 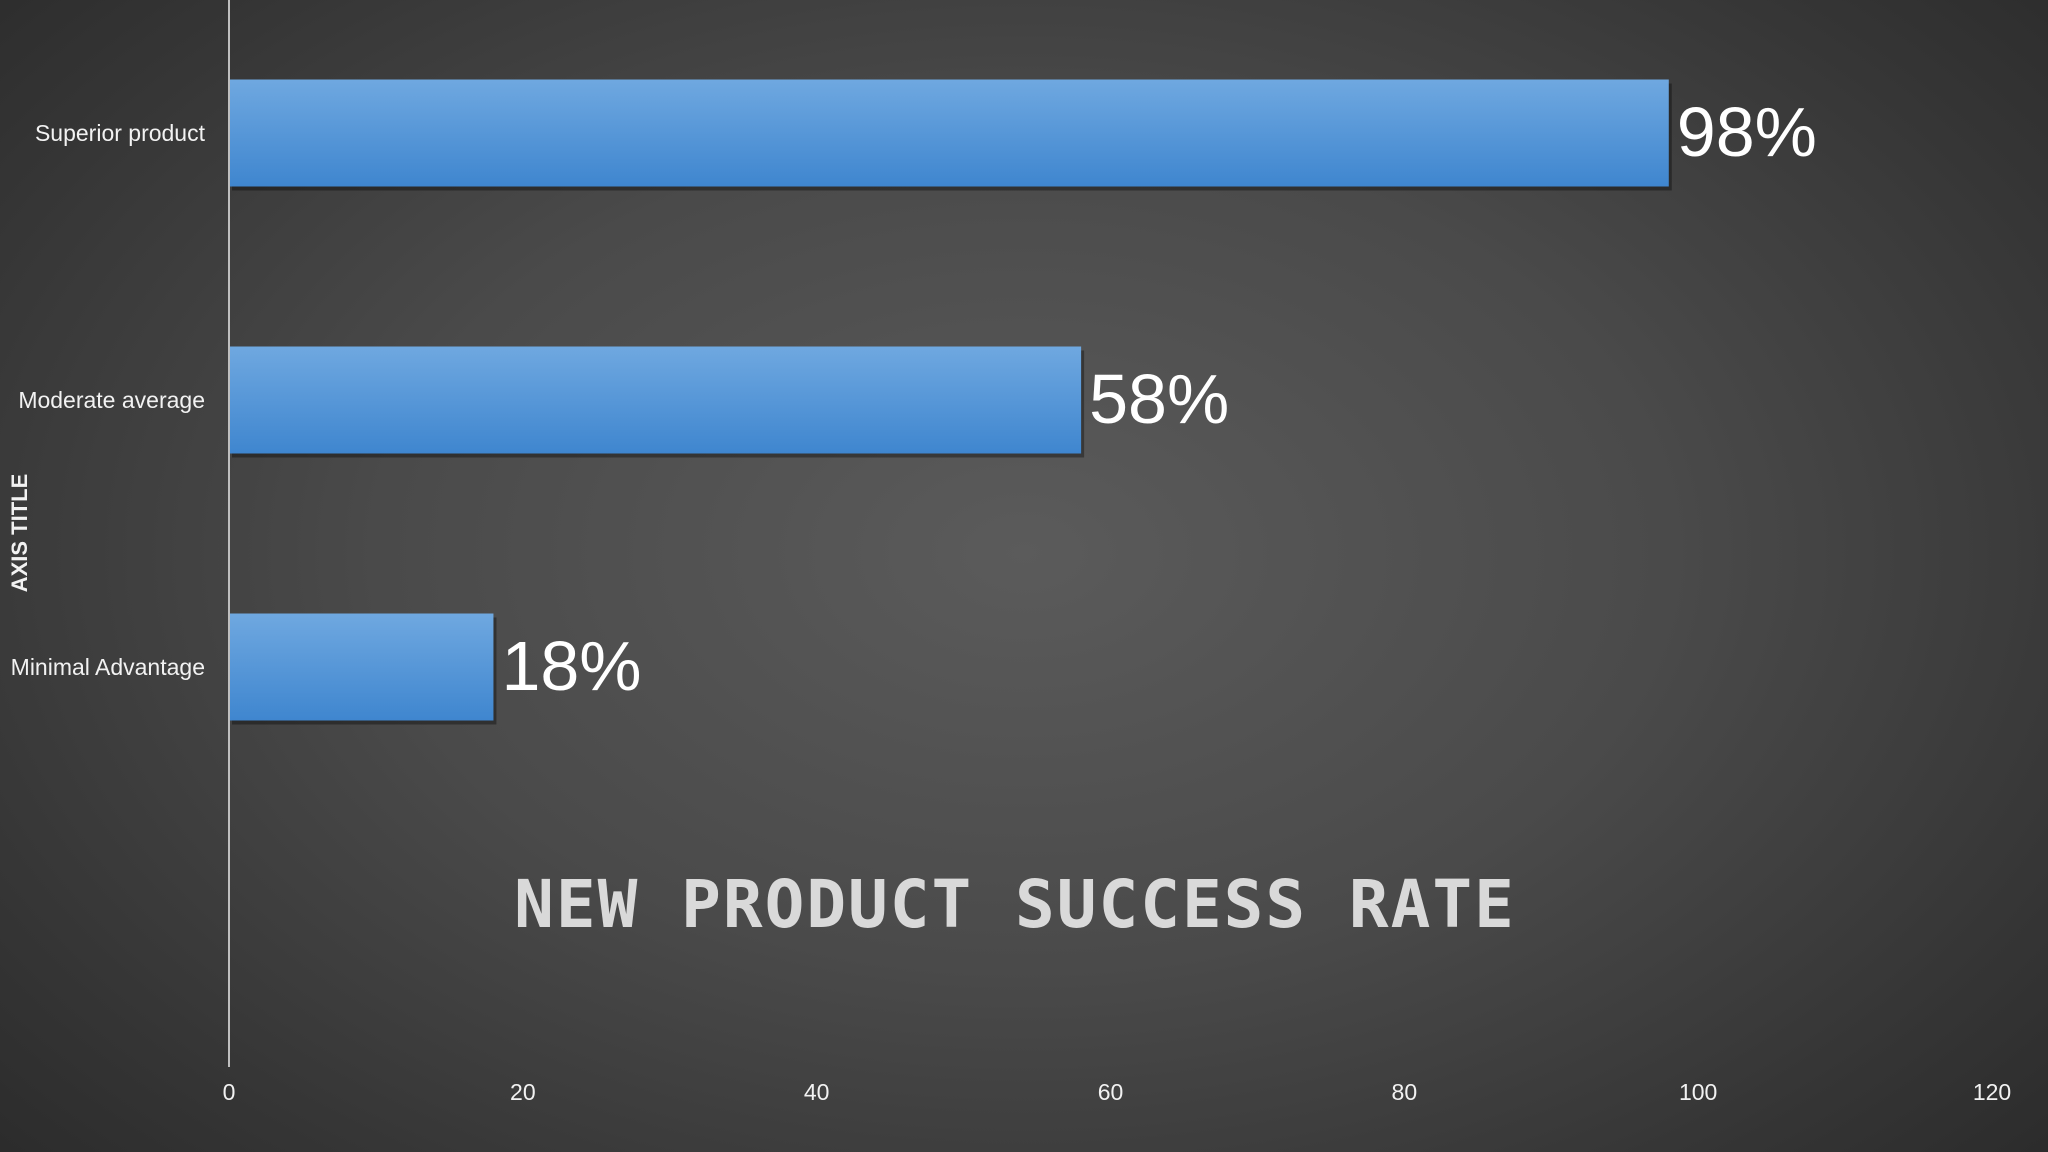 What do you see at coordinates (1992, 1092) in the screenshot?
I see `x-tick-label: 120` at bounding box center [1992, 1092].